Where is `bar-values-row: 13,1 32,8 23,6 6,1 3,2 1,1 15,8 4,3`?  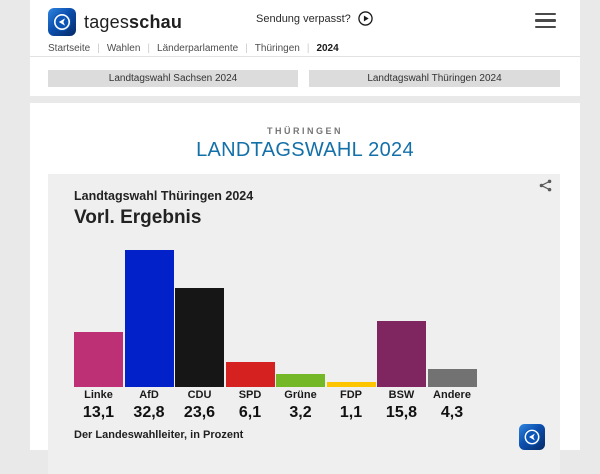 bar-values-row: 13,1 32,8 23,6 6,1 3,2 1,1 15,8 4,3 is located at coordinates (275, 413).